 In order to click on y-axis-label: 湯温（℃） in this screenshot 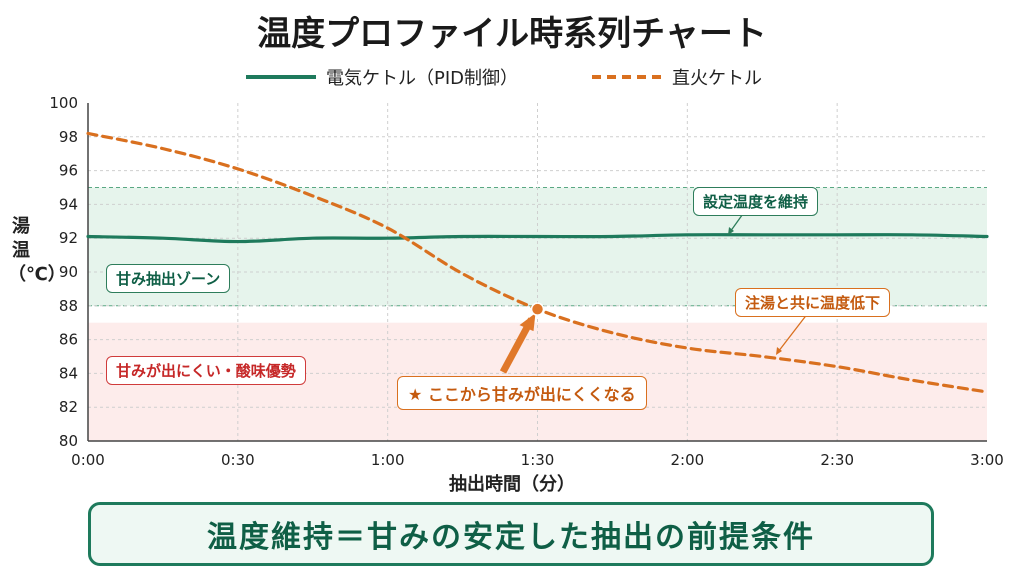, I will do `click(37, 250)`.